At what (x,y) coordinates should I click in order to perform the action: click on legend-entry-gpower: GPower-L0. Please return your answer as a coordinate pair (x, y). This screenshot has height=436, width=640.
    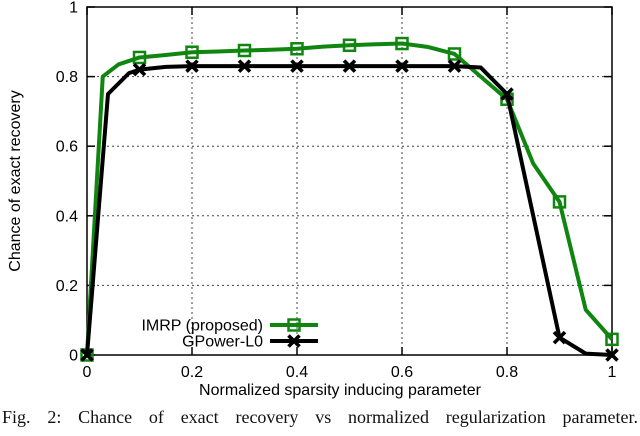
    Looking at the image, I should click on (250, 342).